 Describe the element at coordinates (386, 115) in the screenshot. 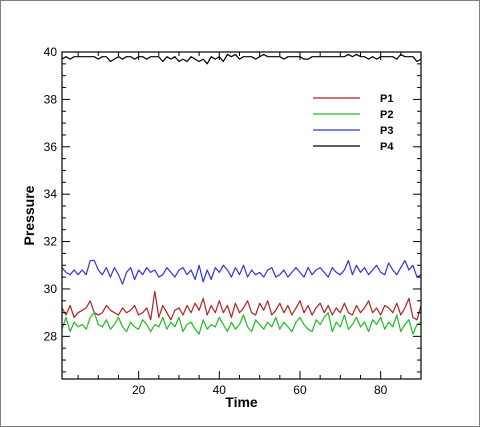

I see `legend-label-p2: P2` at that location.